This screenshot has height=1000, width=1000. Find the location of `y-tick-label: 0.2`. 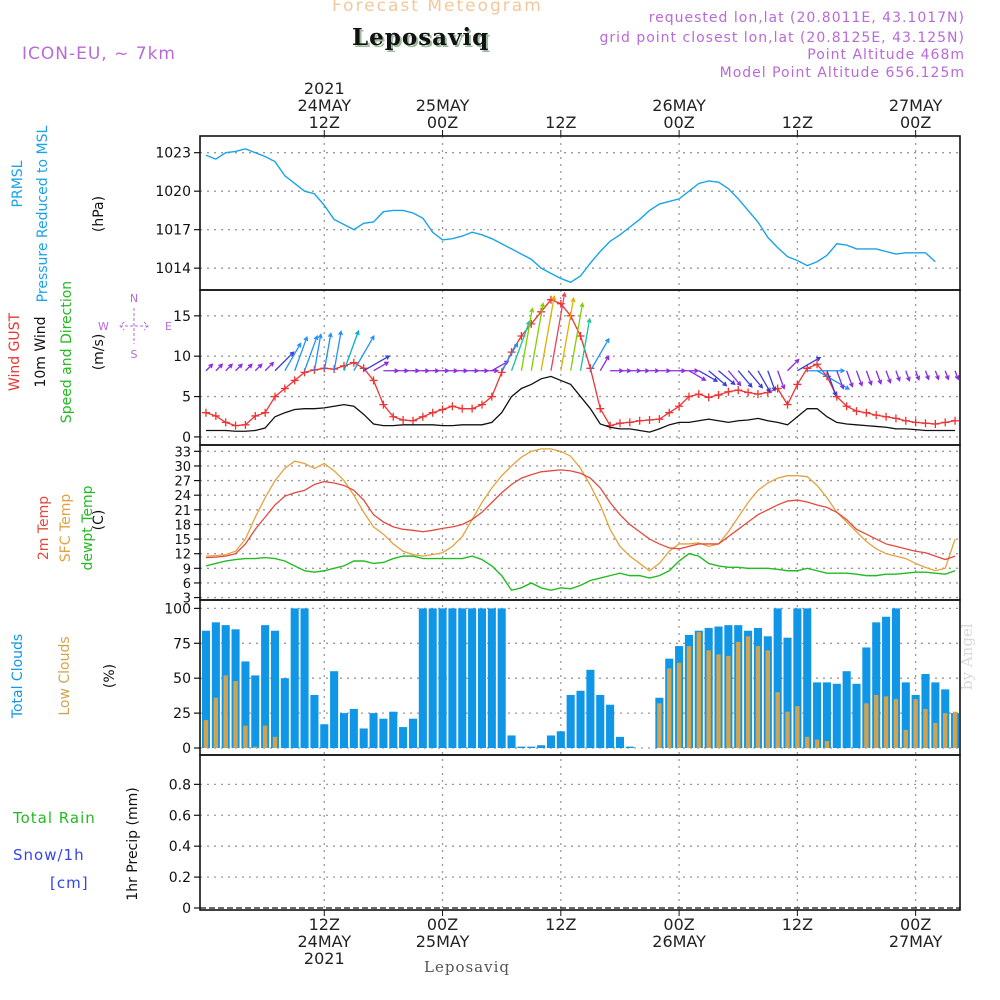

y-tick-label: 0.2 is located at coordinates (180, 878).